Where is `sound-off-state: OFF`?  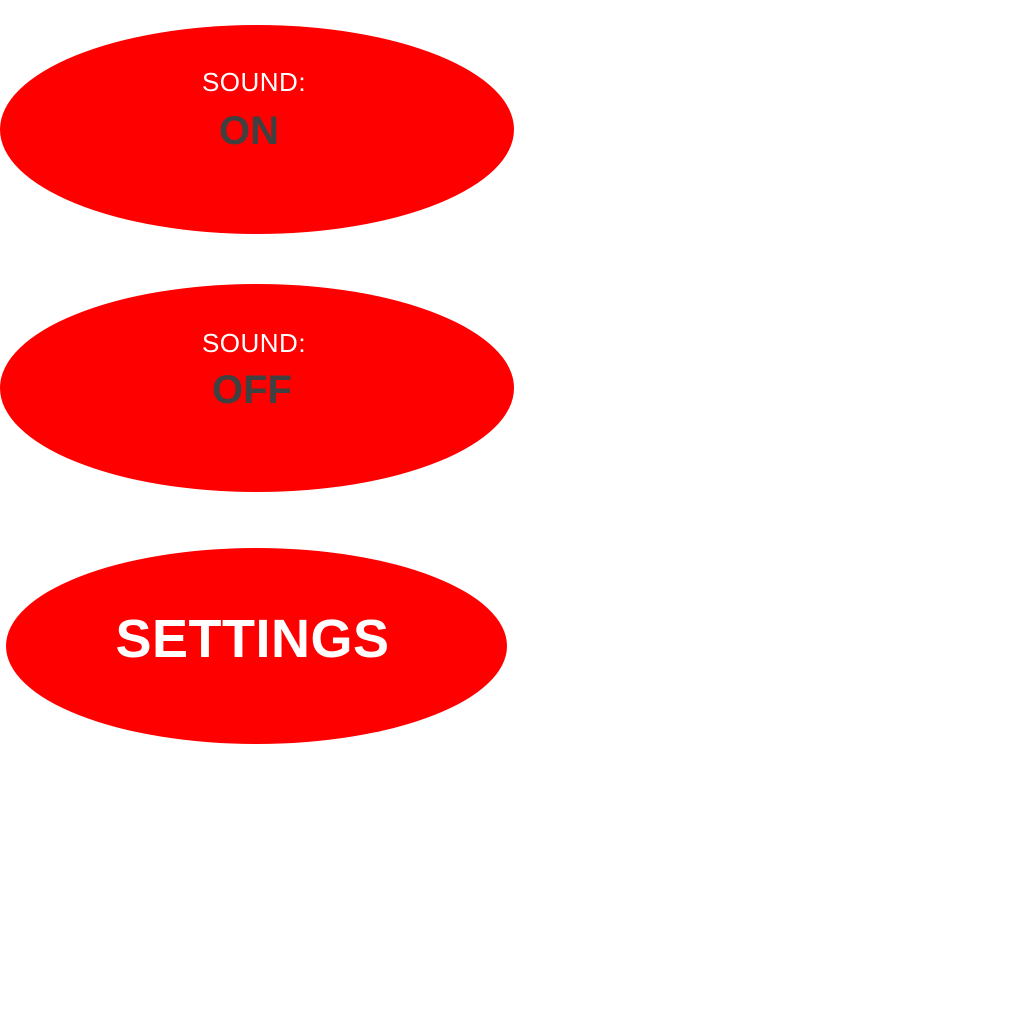
sound-off-state: OFF is located at coordinates (252, 390).